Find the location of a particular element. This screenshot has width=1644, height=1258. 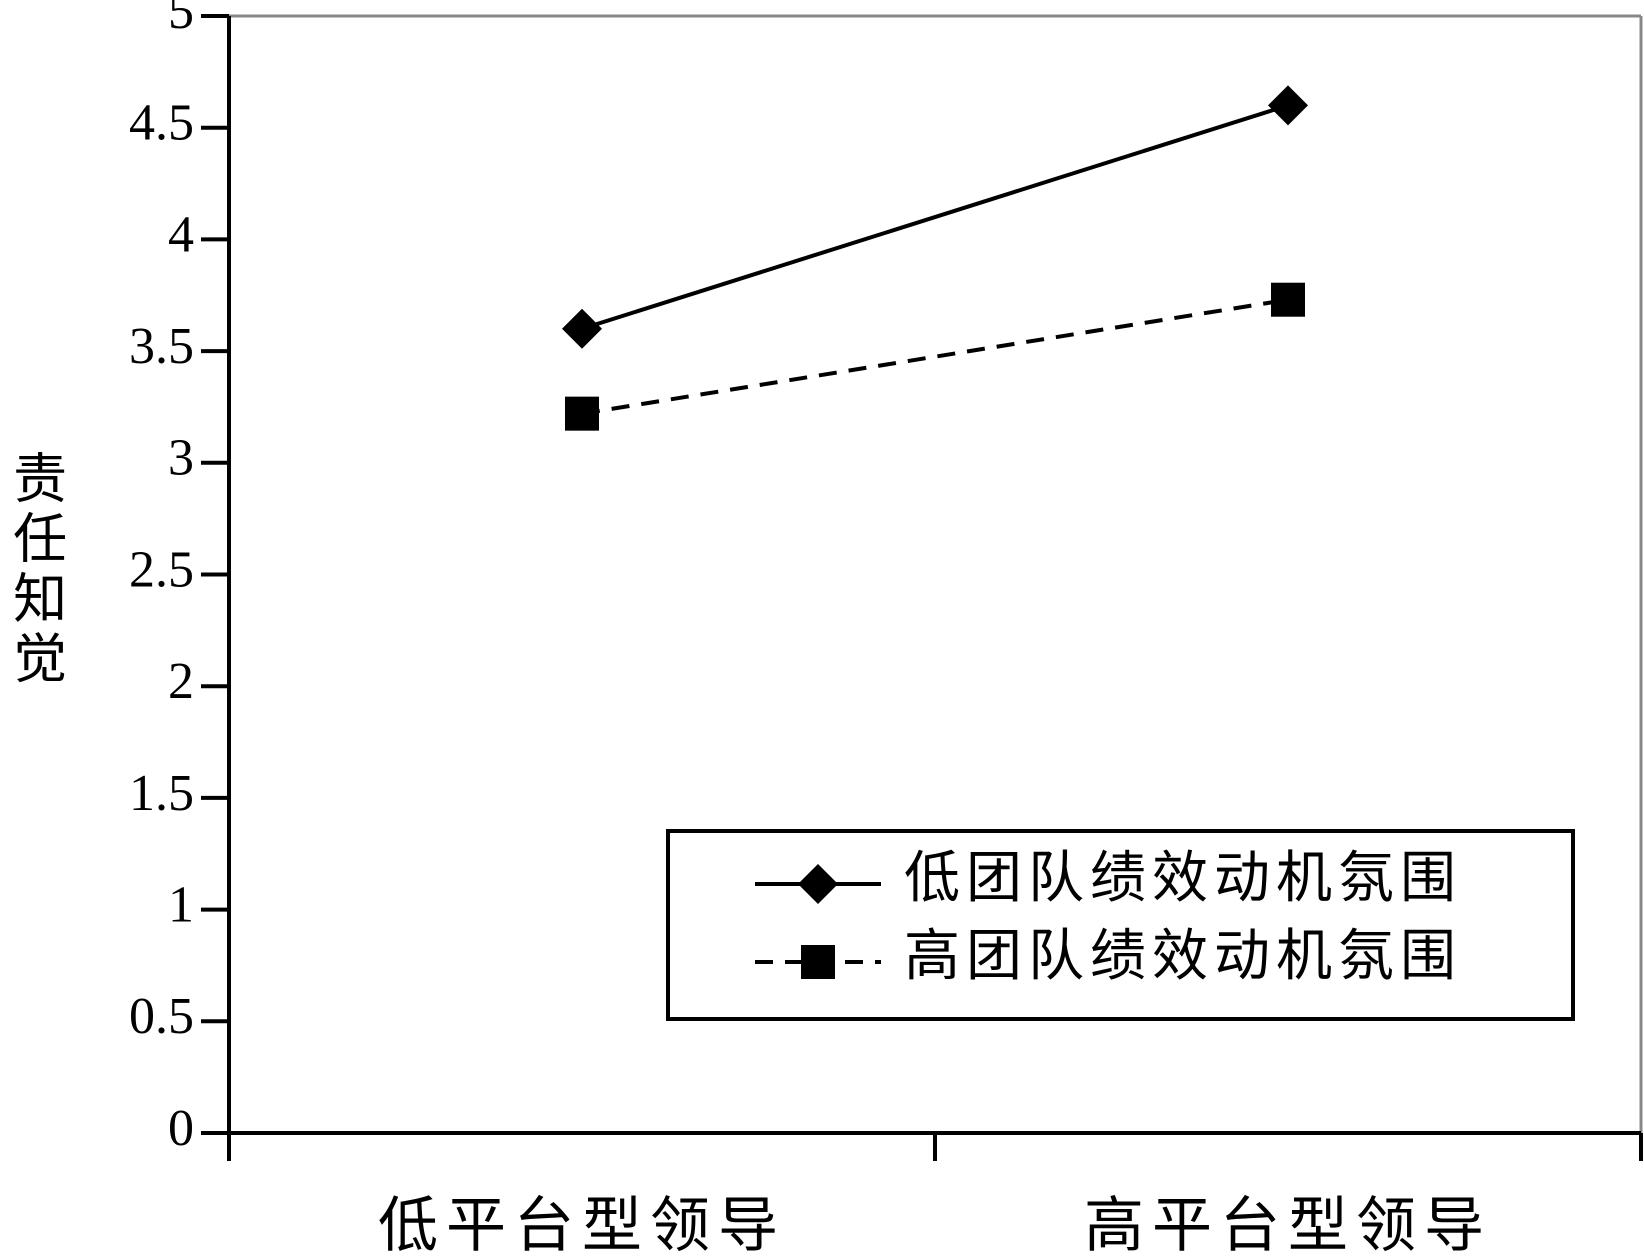

y-tick-label: 1 is located at coordinates (181, 905).